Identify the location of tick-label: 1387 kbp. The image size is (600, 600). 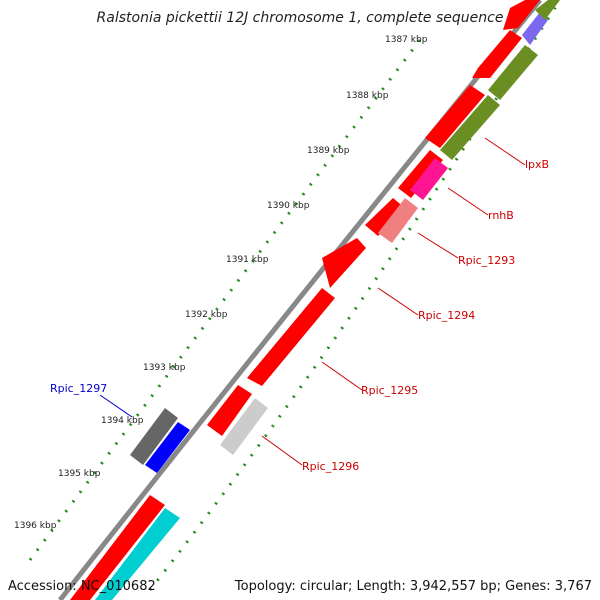
(406, 40).